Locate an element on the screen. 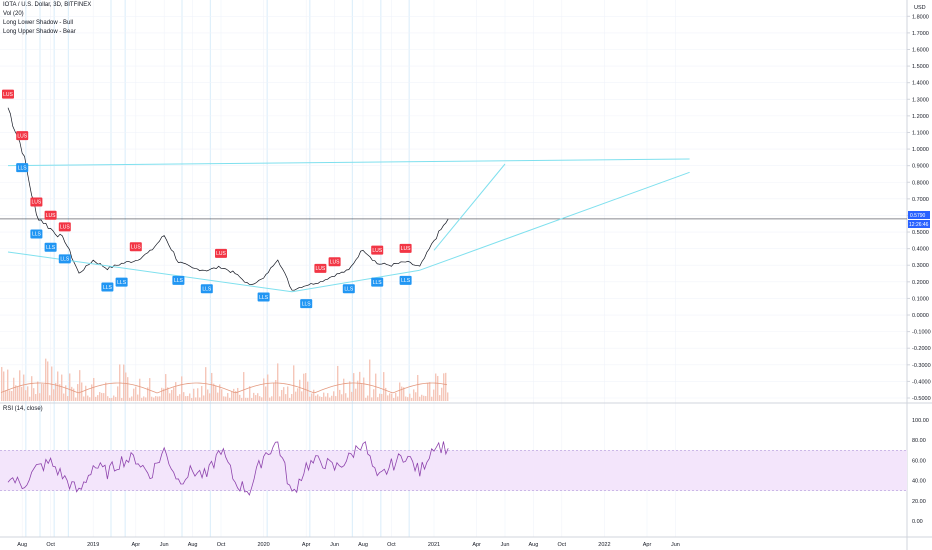 The height and width of the screenshot is (550, 932). price-tick-label: 1.0000 is located at coordinates (920, 150).